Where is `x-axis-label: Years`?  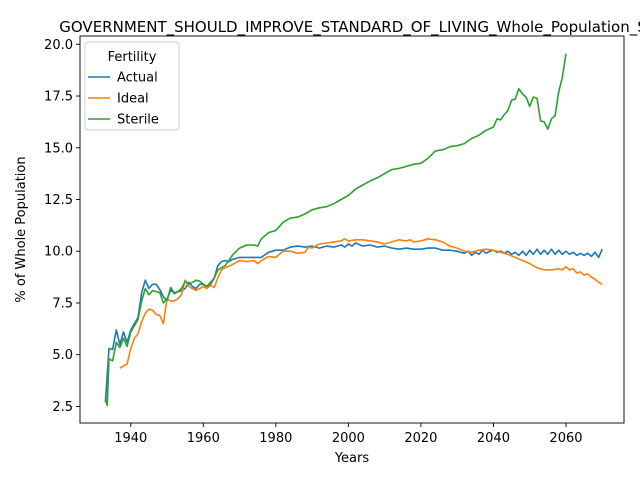
x-axis-label: Years is located at coordinates (352, 458).